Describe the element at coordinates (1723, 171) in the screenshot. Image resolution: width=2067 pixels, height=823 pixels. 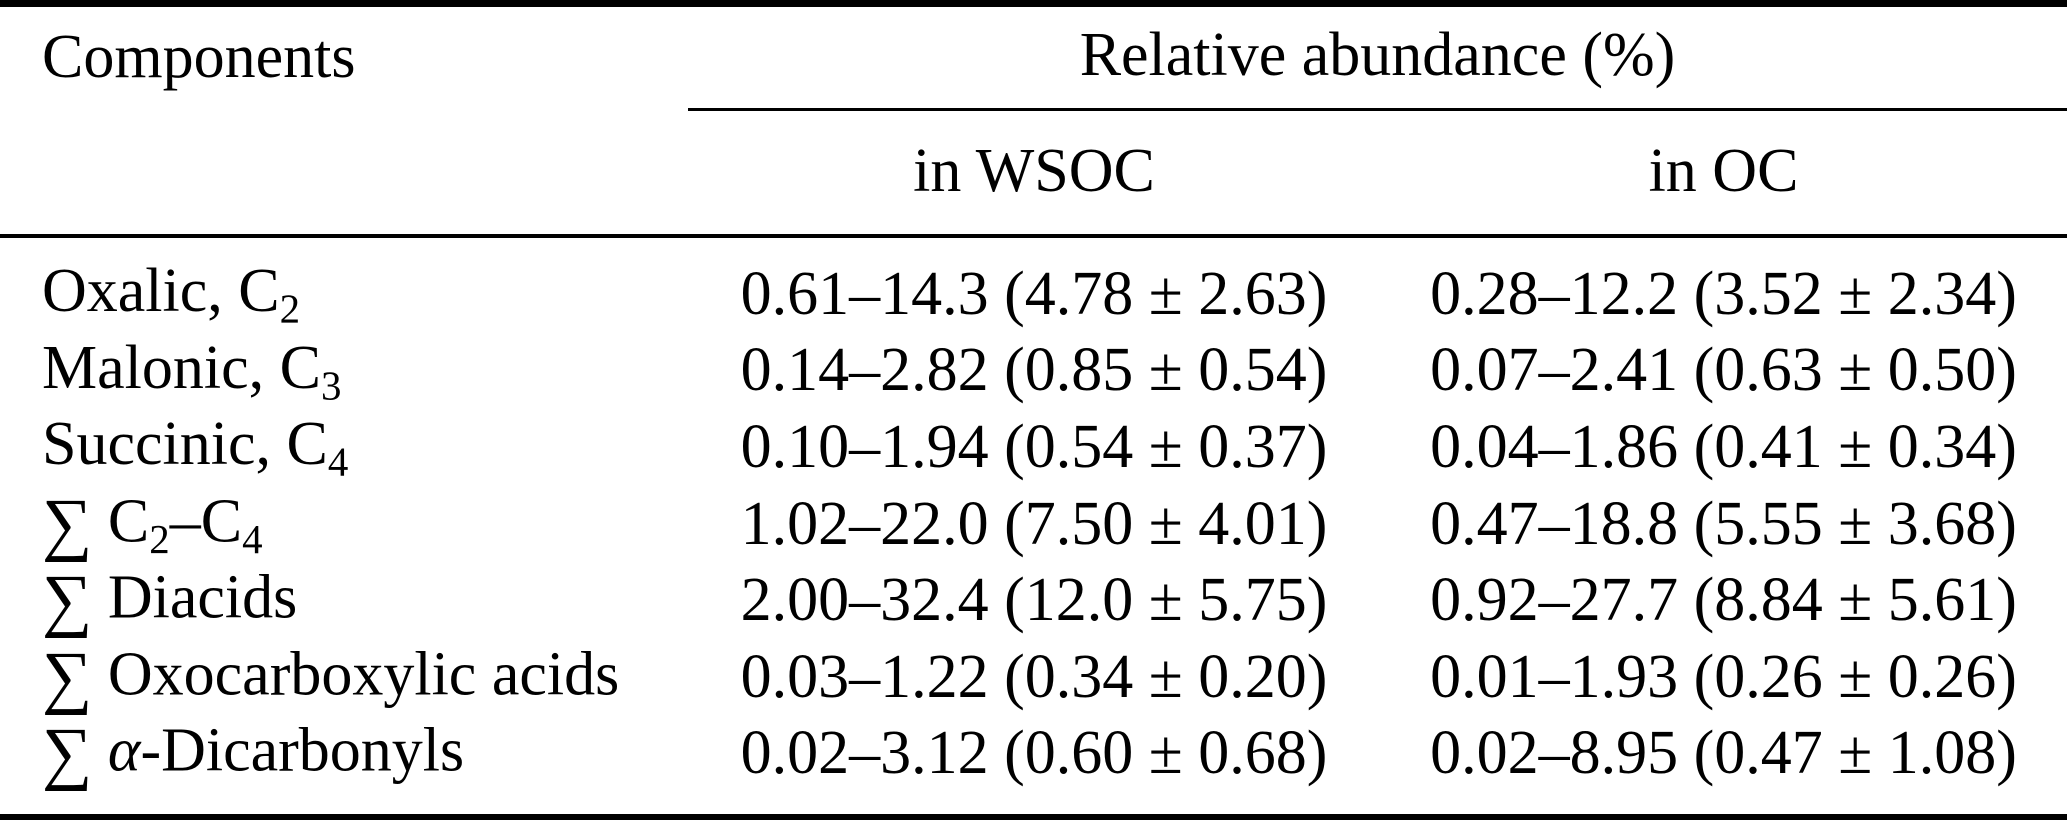
I see `in-oc-column-header: in OC` at that location.